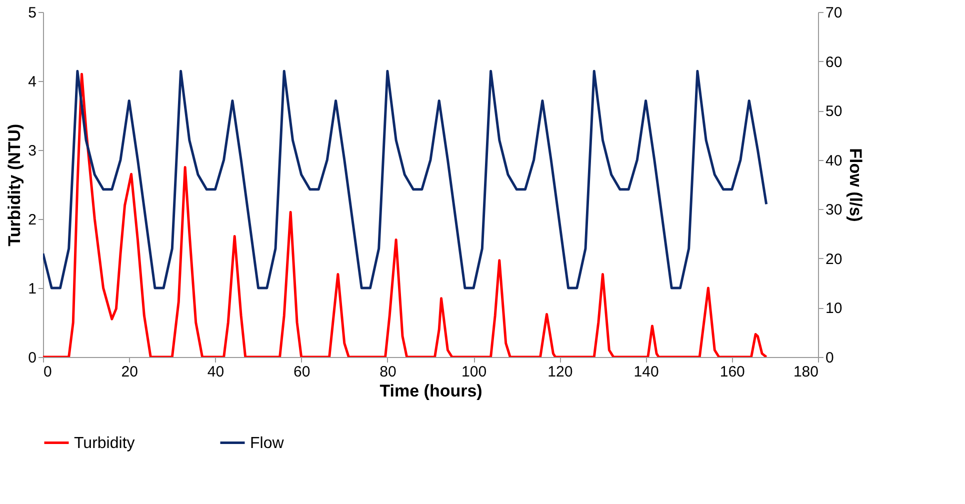 The height and width of the screenshot is (504, 965). Describe the element at coordinates (830, 358) in the screenshot. I see `y2-tick-label: 0` at that location.